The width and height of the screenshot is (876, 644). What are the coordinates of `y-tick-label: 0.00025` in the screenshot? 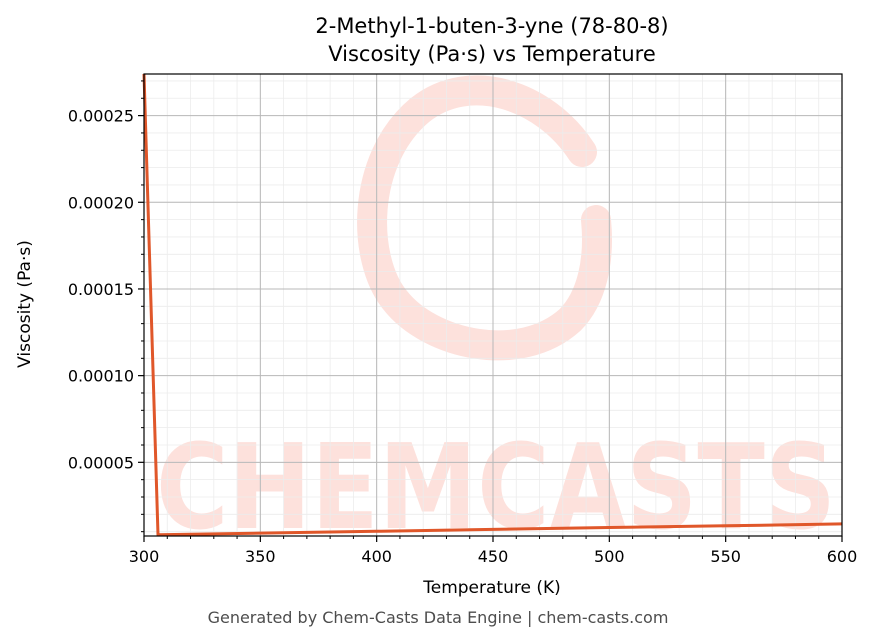 It's located at (101, 116).